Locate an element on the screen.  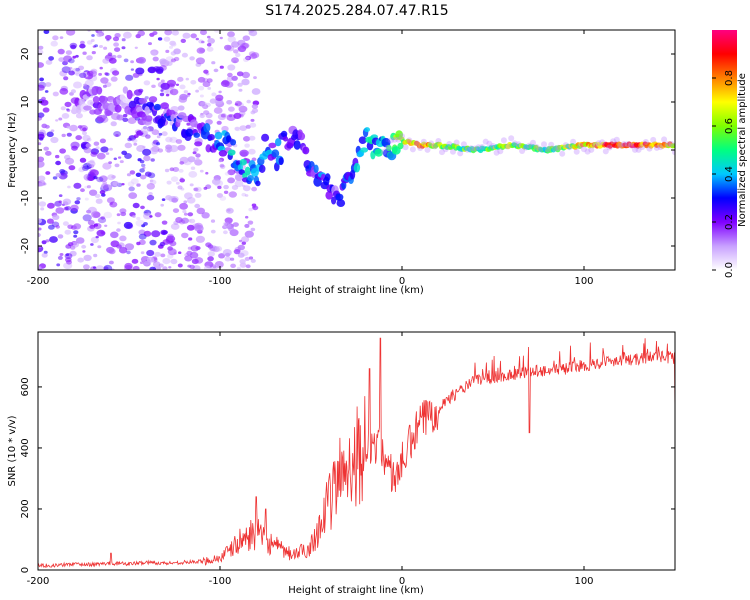
spectrogram-x-tick-label: -100 is located at coordinates (220, 281).